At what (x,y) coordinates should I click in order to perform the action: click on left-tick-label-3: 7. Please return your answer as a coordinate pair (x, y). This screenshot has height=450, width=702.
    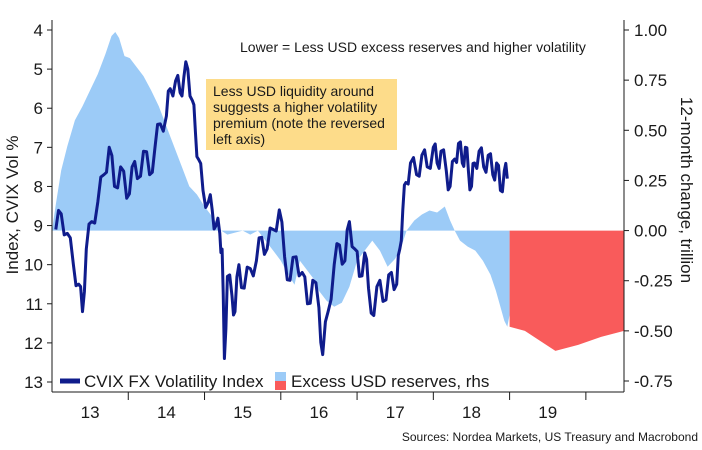
    Looking at the image, I should click on (38, 147).